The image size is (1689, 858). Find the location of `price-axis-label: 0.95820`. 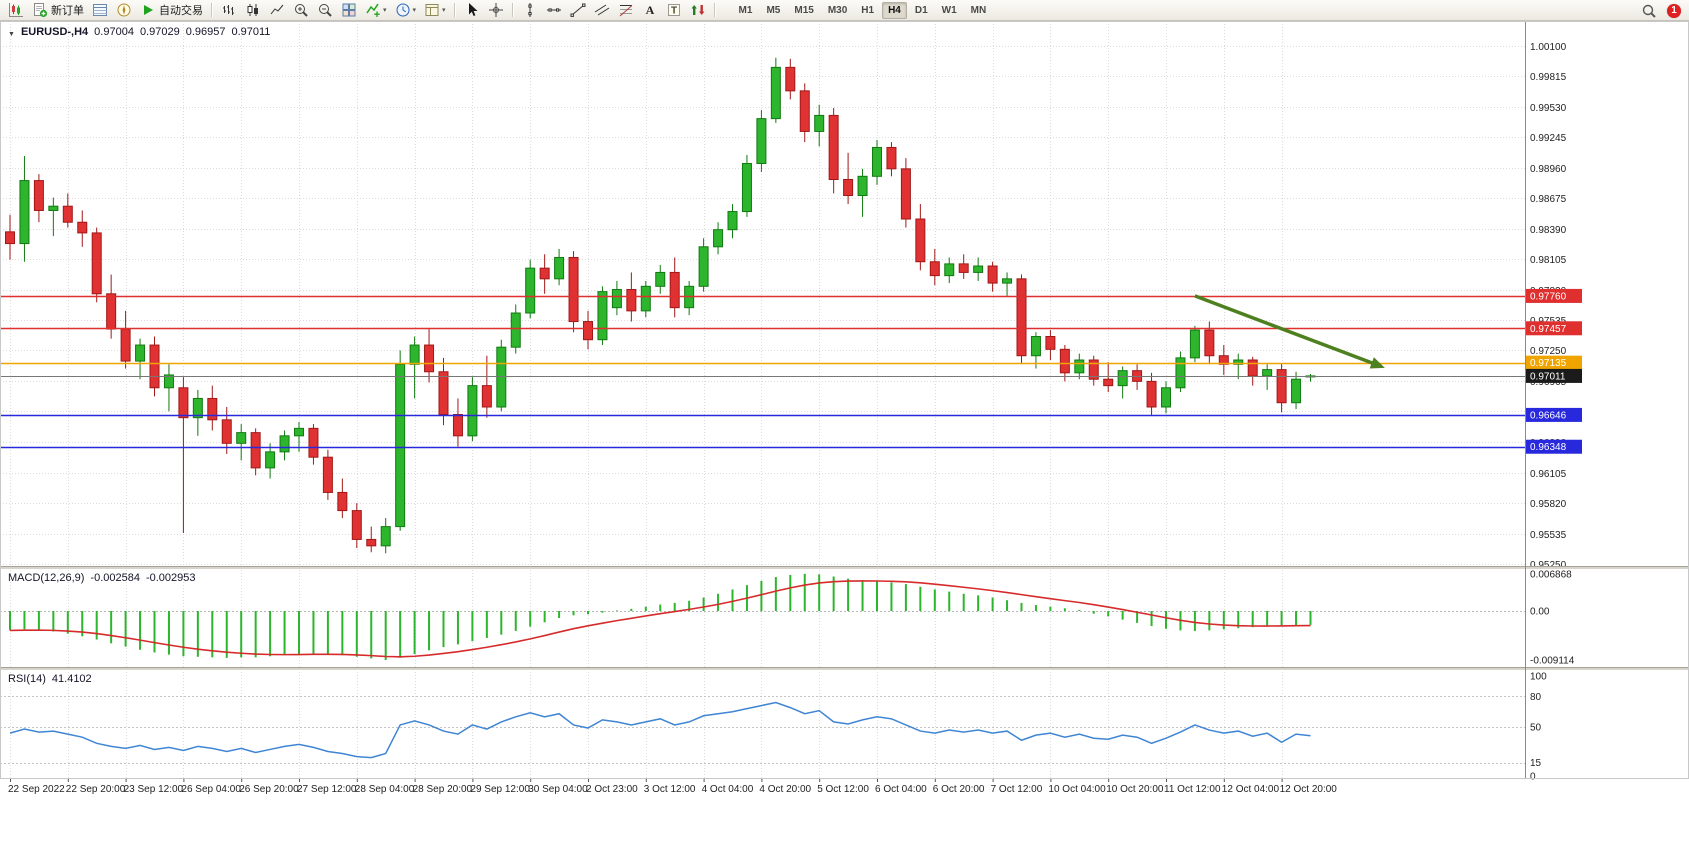

price-axis-label: 0.95820 is located at coordinates (1548, 504).